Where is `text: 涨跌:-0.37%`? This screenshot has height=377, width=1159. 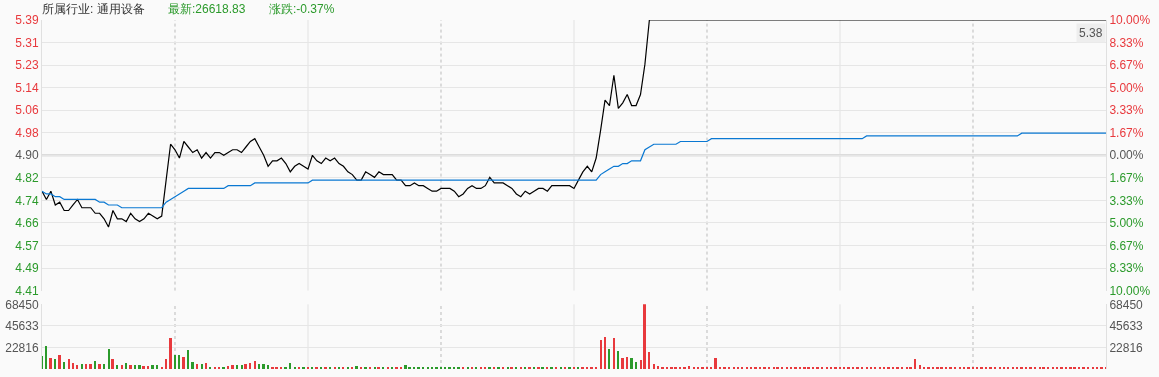
text: 涨跌:-0.37% is located at coordinates (302, 9).